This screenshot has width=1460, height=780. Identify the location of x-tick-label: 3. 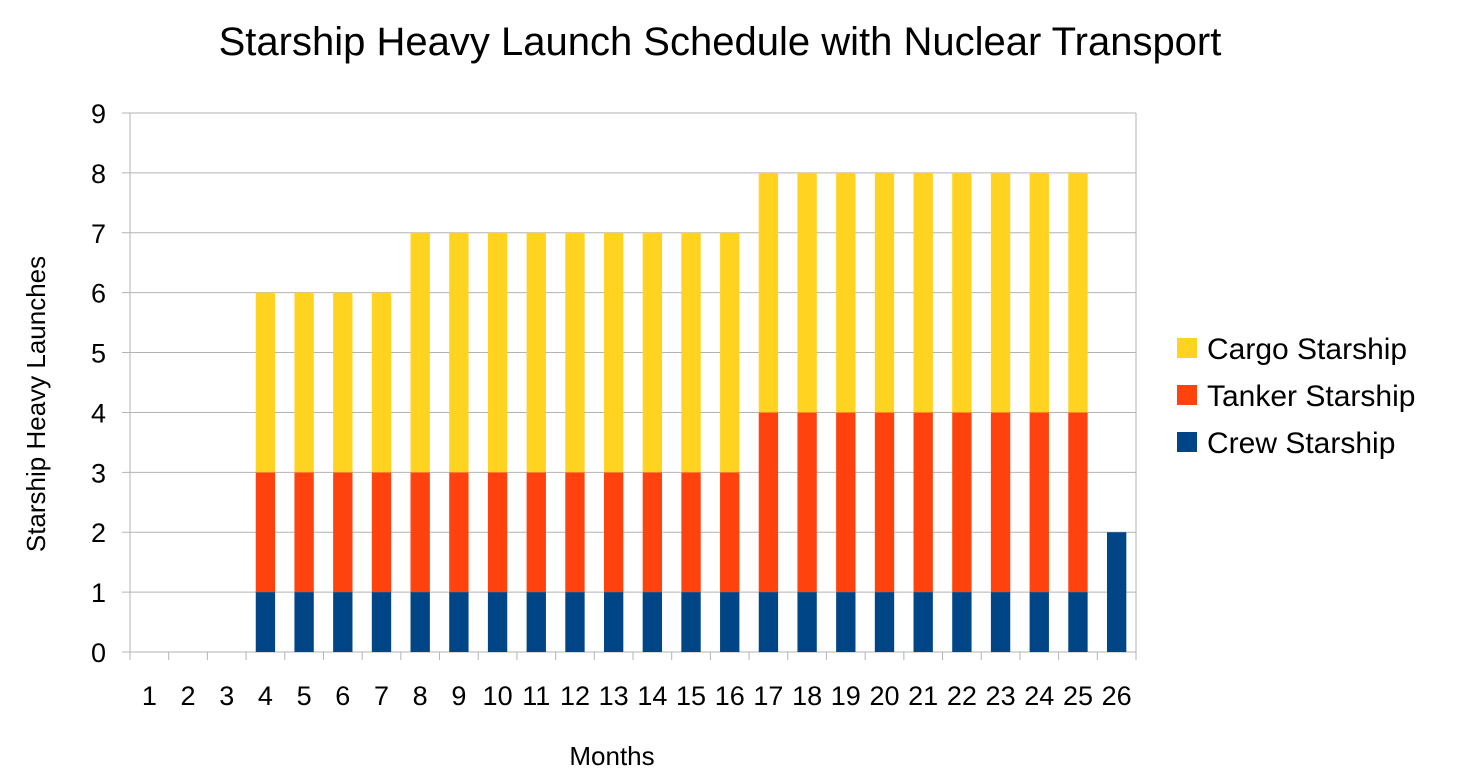
(226, 696).